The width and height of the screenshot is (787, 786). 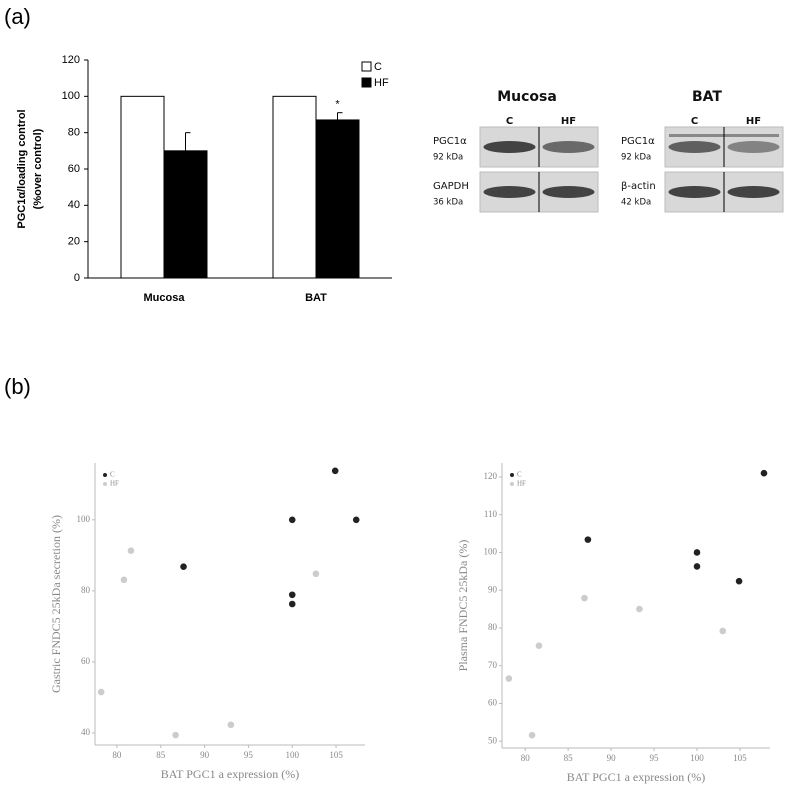 What do you see at coordinates (316, 298) in the screenshot?
I see `x-tick-label: BAT` at bounding box center [316, 298].